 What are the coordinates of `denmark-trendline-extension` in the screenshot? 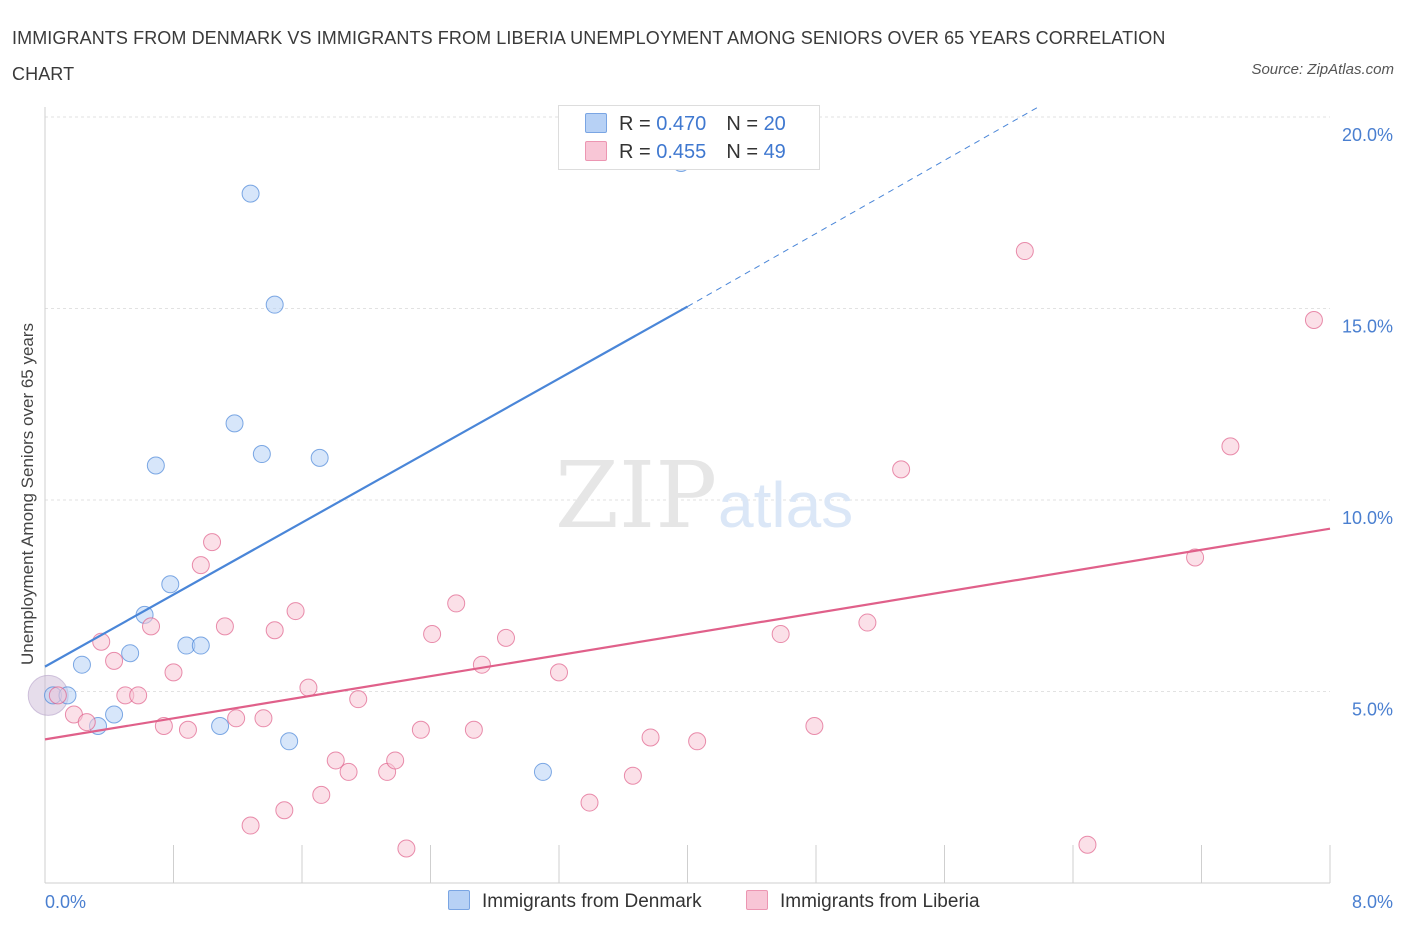 It's located at (864, 206).